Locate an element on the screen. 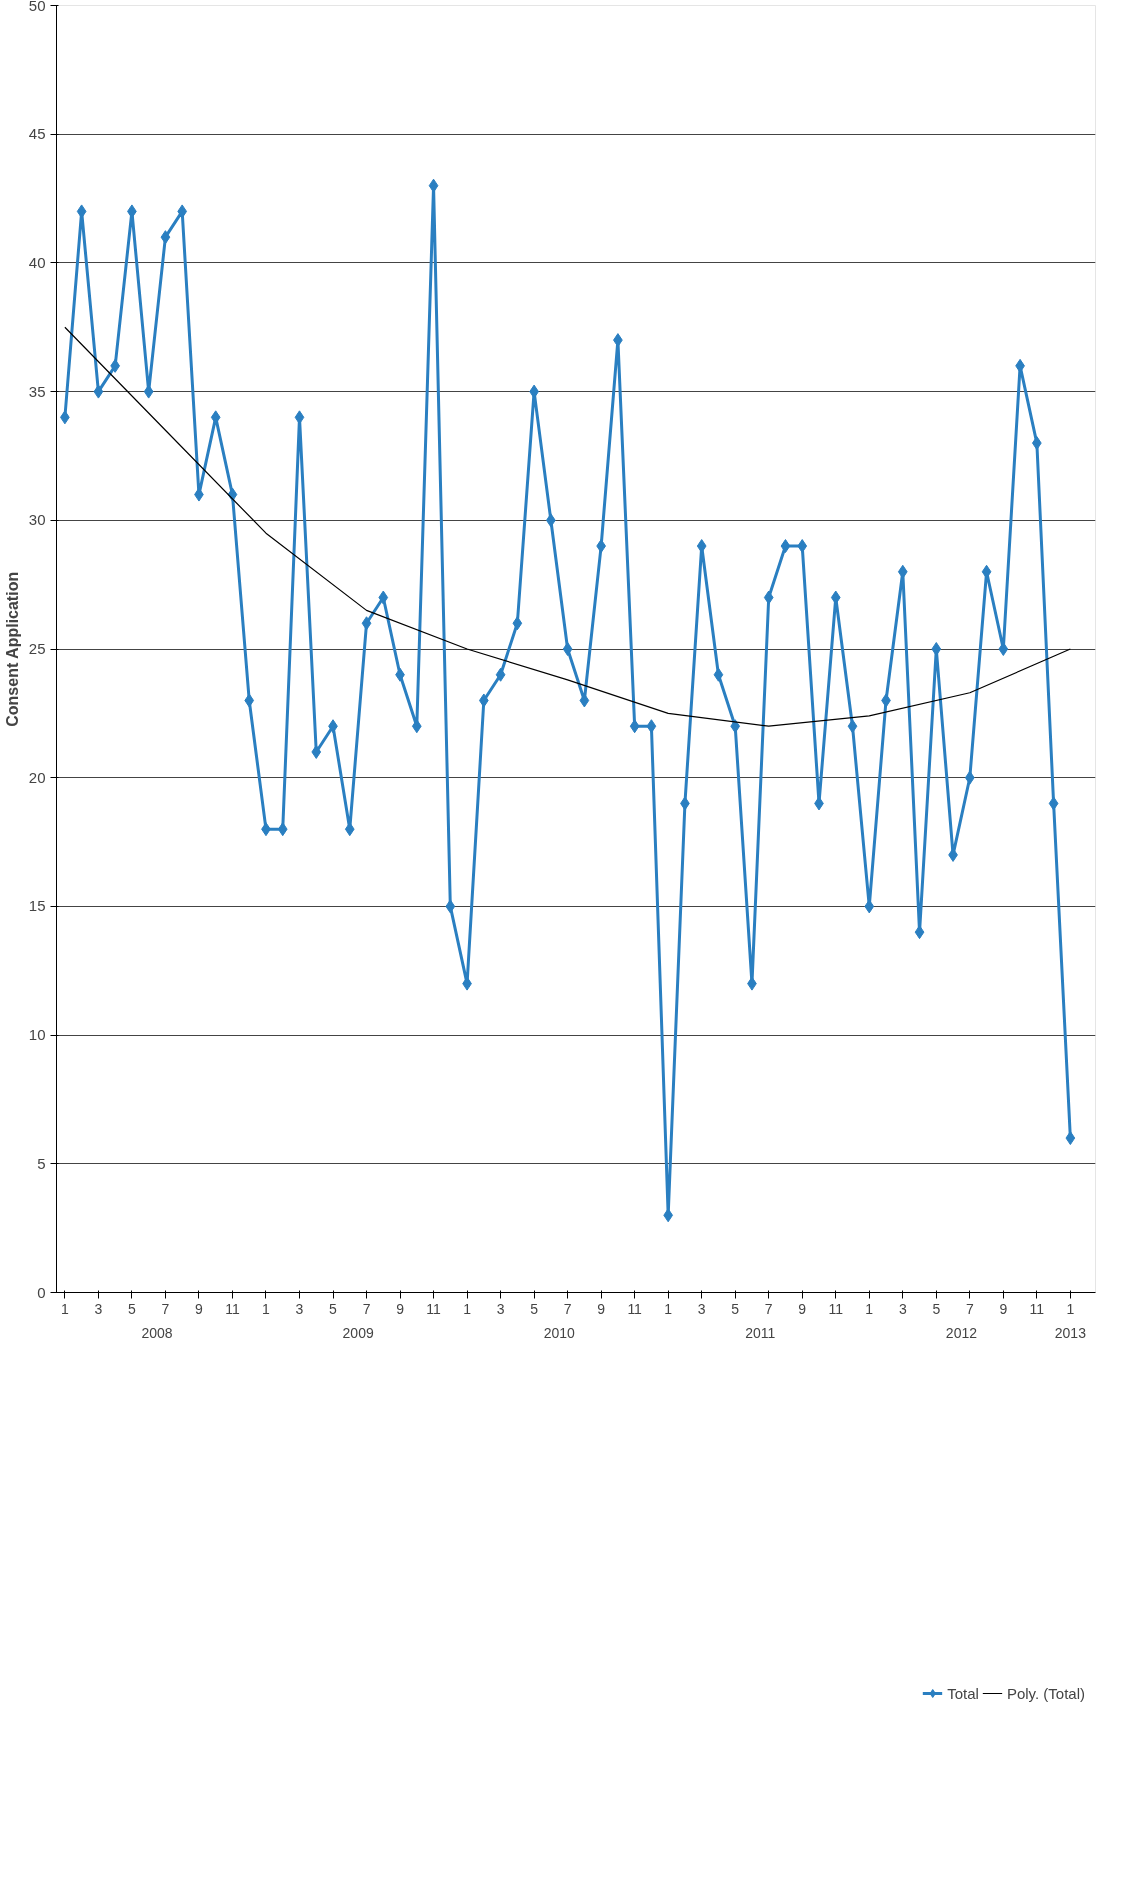  y-tick-label: 50 is located at coordinates (37, 7).